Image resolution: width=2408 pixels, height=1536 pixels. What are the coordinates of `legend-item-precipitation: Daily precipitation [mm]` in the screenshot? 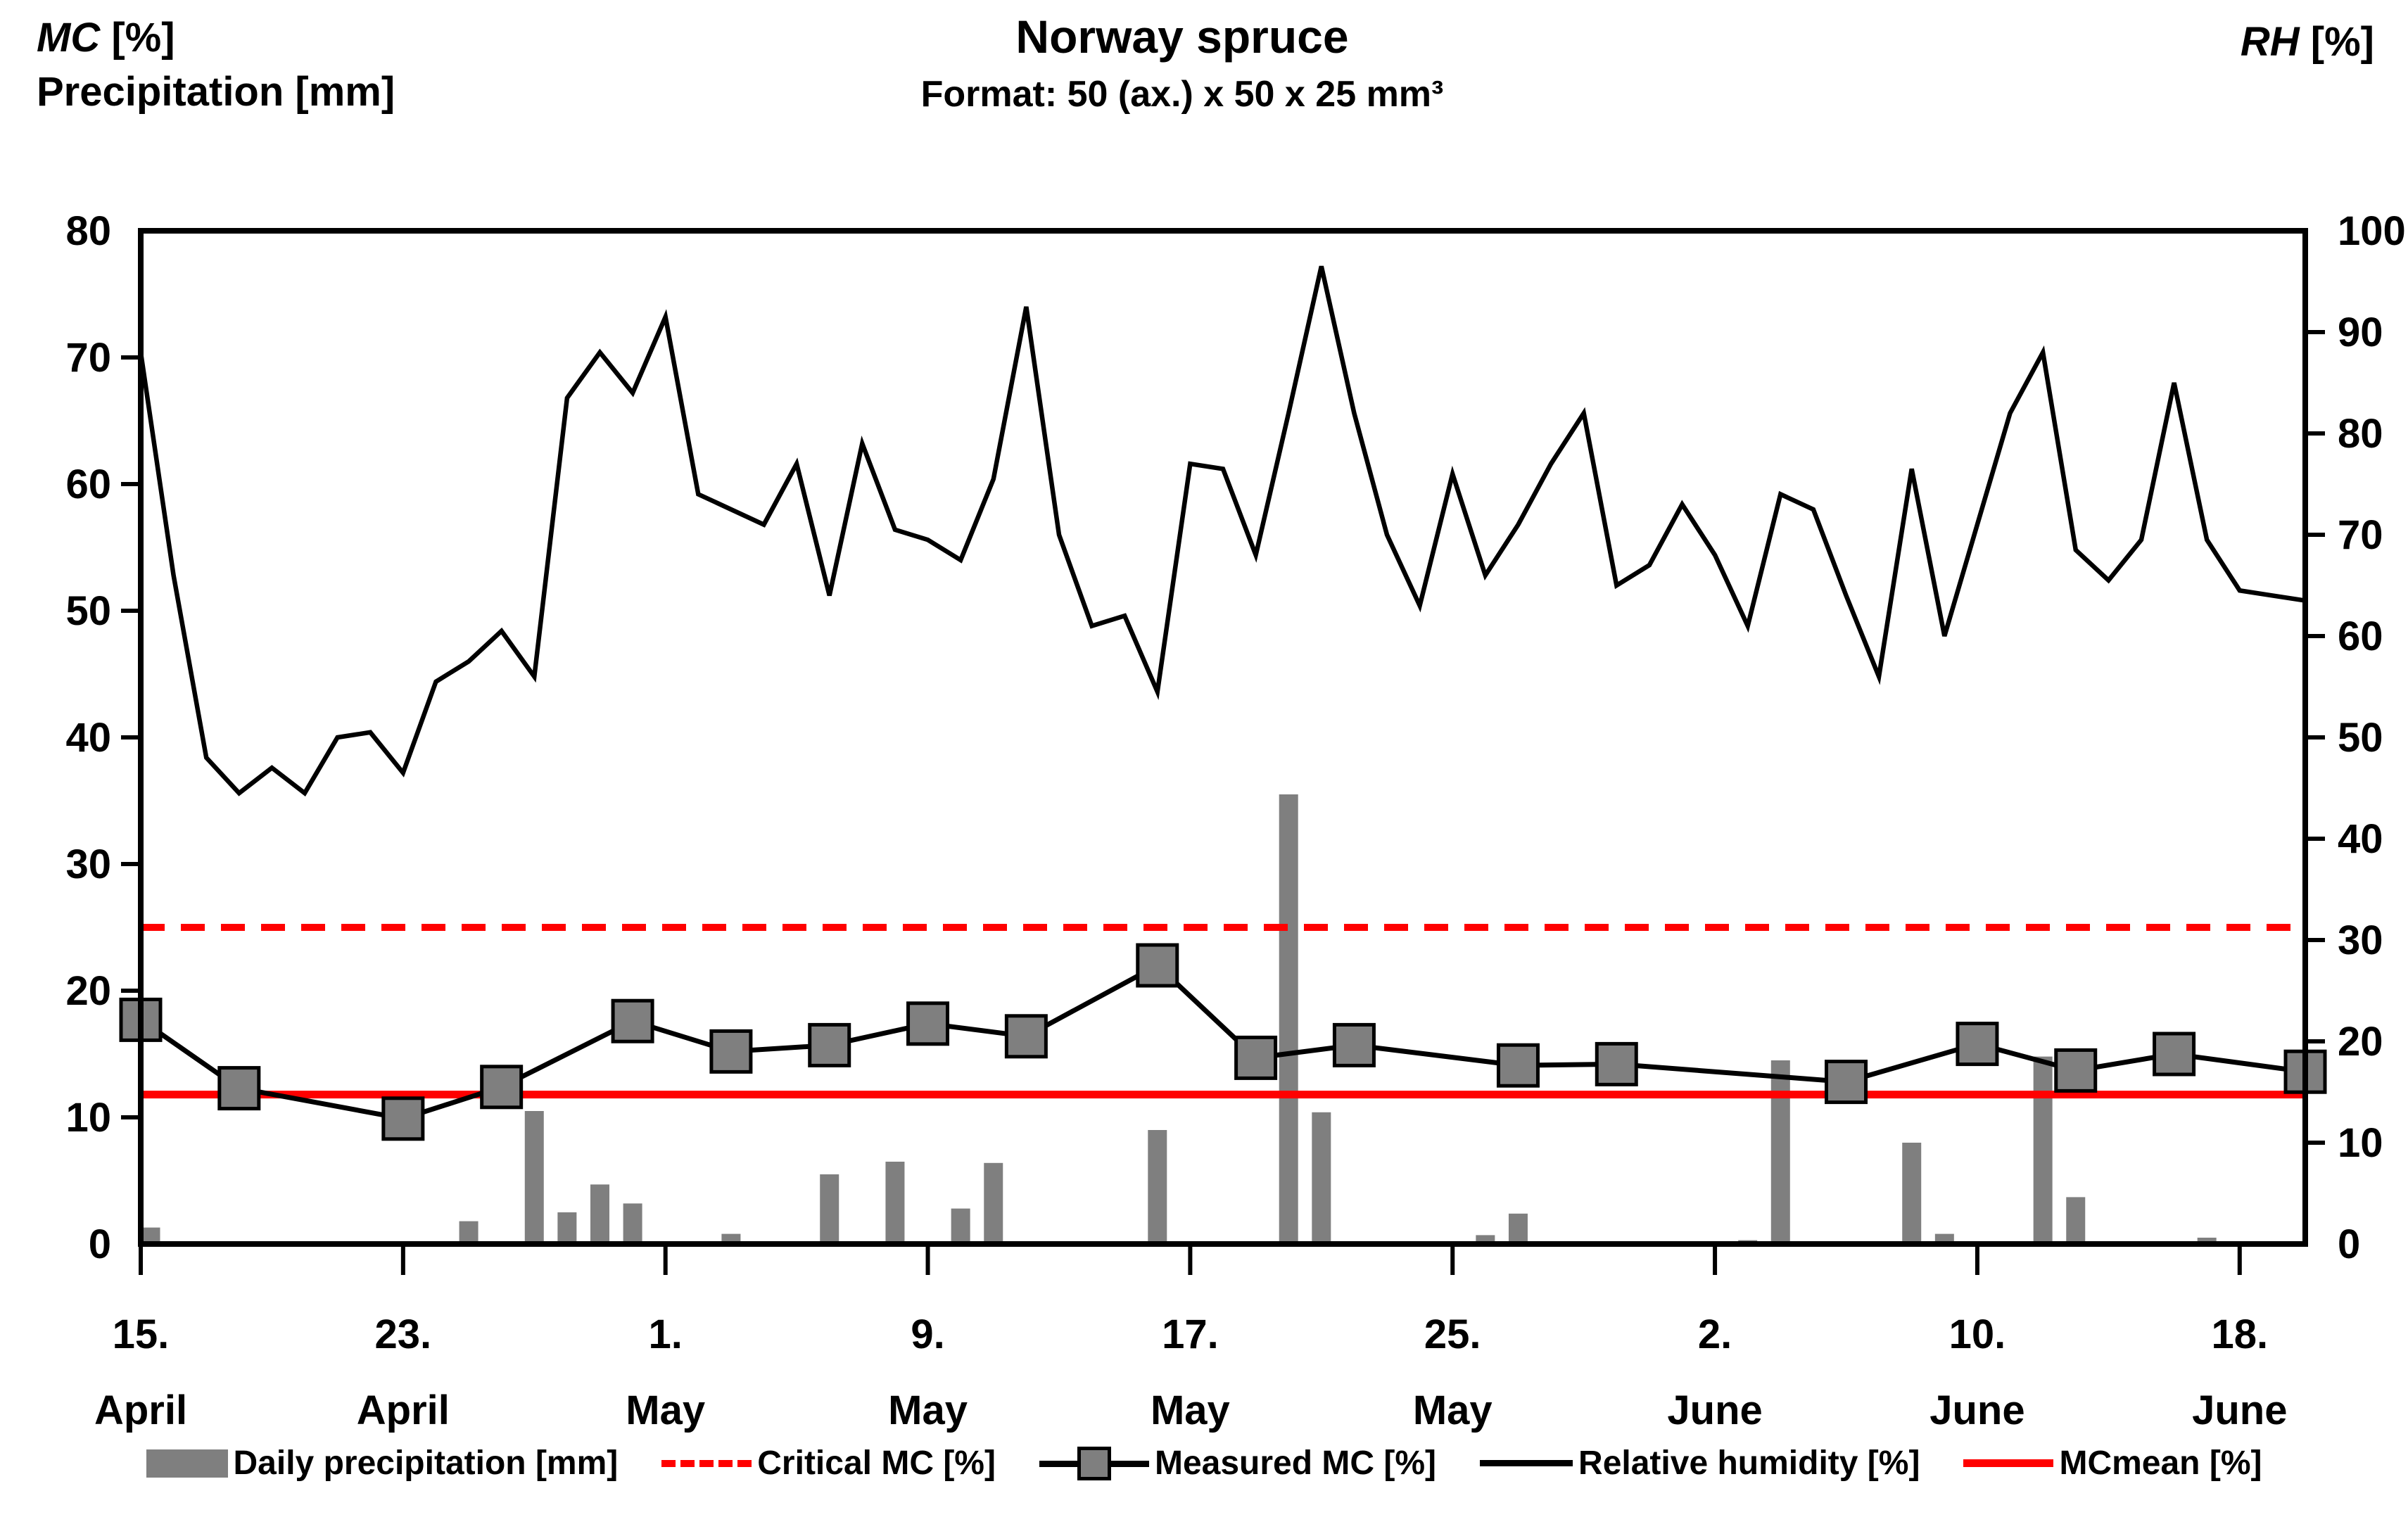 It's located at (382, 1463).